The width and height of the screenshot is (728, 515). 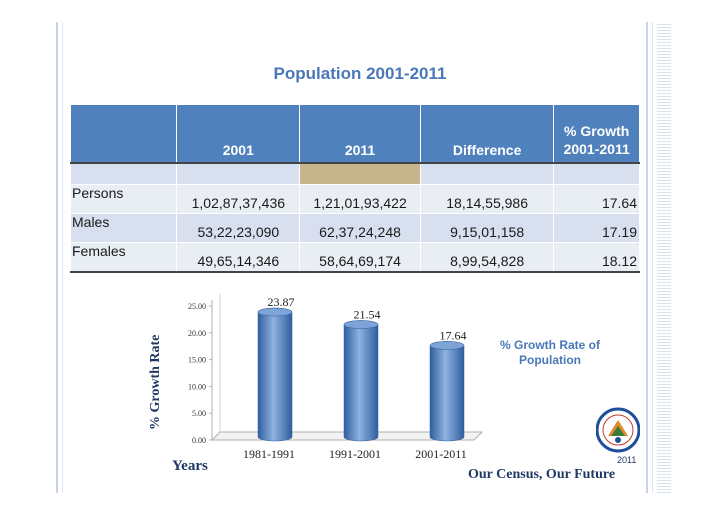 I want to click on header-growth-line2: 2001-2011, so click(x=596, y=149).